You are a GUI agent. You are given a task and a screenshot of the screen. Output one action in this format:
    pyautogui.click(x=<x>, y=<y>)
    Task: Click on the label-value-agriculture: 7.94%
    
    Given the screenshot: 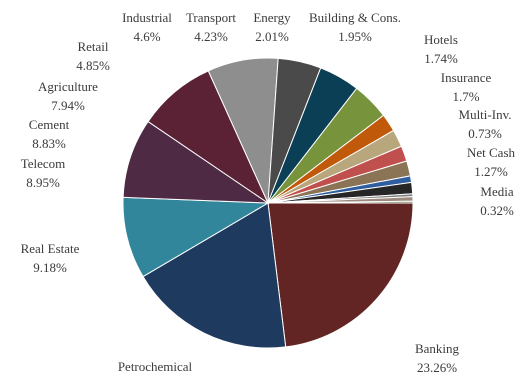 What is the action you would take?
    pyautogui.click(x=68, y=105)
    